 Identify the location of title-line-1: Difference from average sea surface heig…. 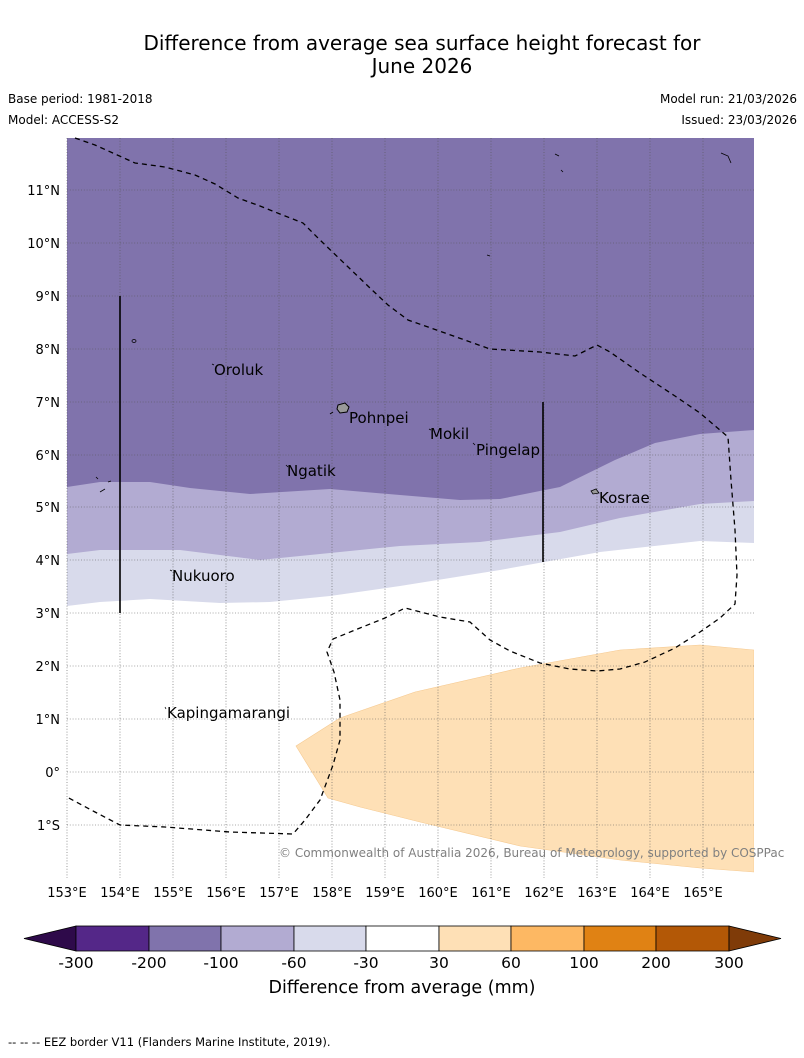
(422, 43).